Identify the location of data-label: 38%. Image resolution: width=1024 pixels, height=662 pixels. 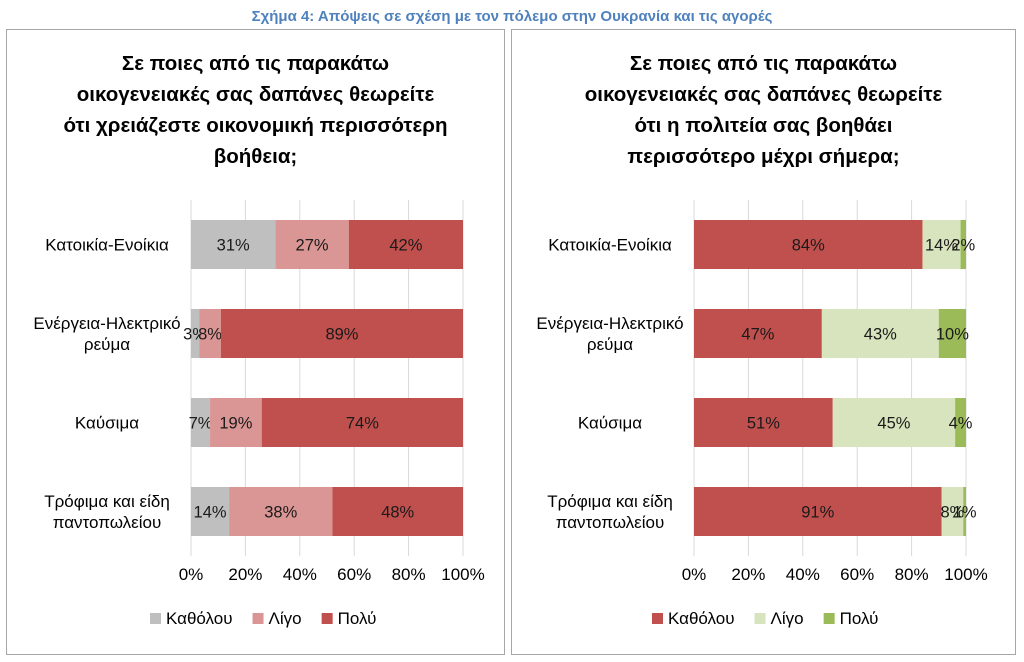
(280, 513).